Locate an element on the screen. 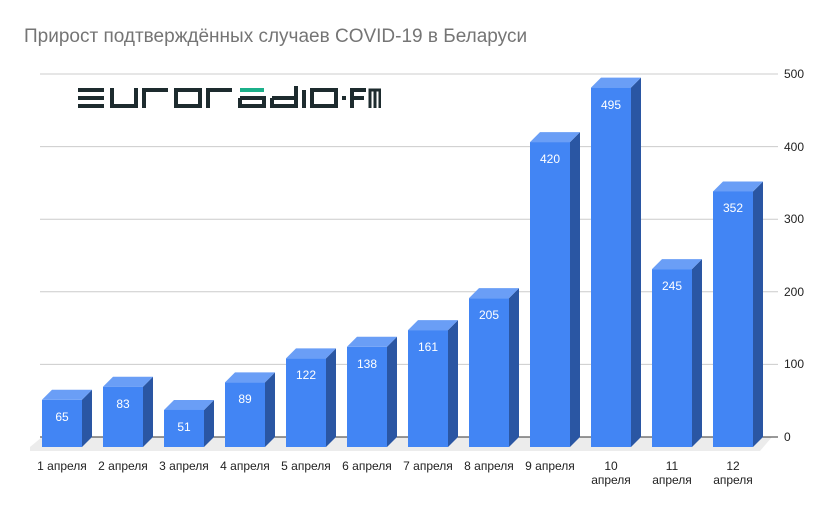 This screenshot has width=831, height=513. x-axis-label-line: 7 апреля is located at coordinates (428, 466).